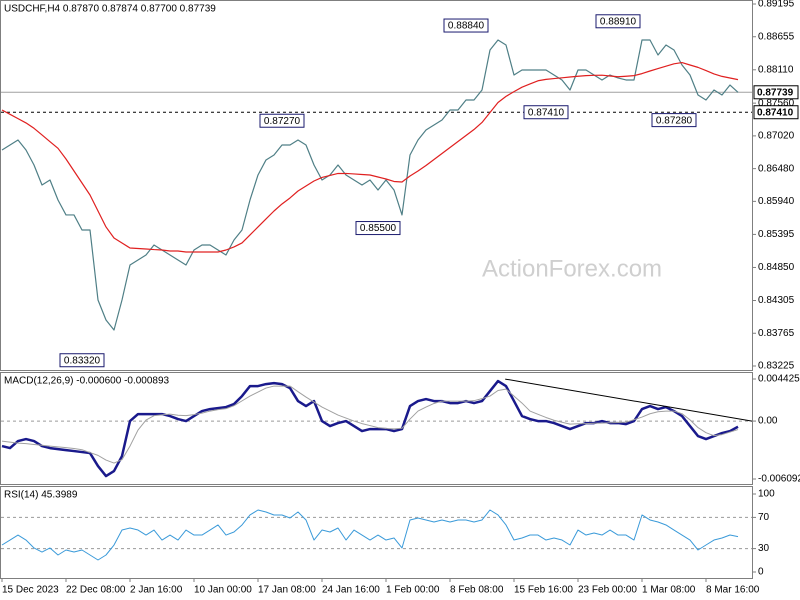 The image size is (800, 600). What do you see at coordinates (629, 400) in the screenshot?
I see `trend-line` at bounding box center [629, 400].